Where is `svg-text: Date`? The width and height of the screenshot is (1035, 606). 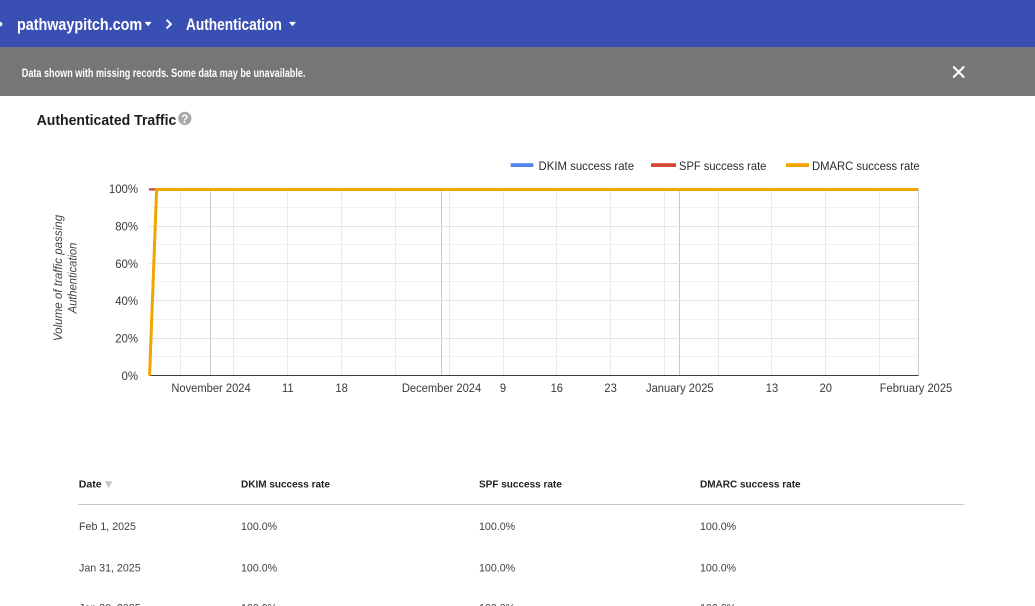 svg-text: Date is located at coordinates (90, 485).